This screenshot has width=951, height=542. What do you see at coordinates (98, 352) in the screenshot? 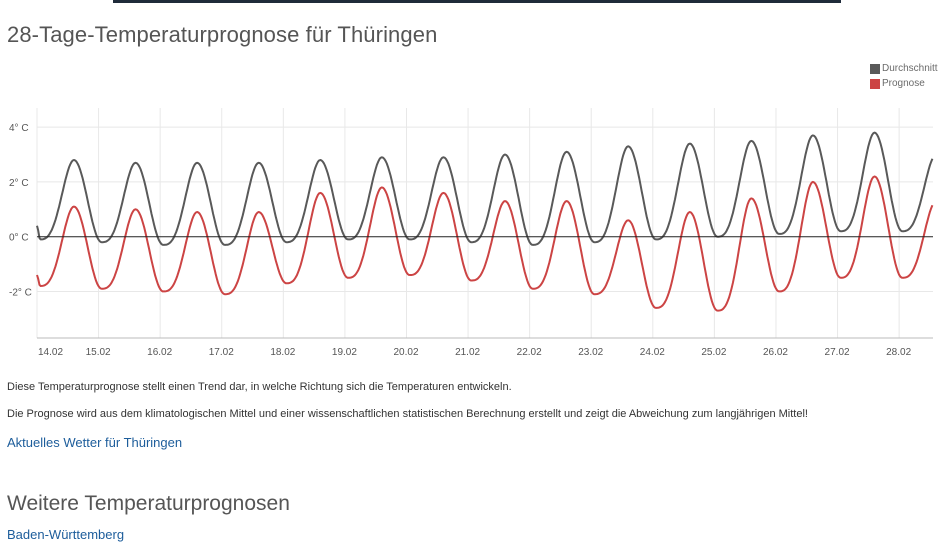
I see `x-tick-label: 15.02` at bounding box center [98, 352].